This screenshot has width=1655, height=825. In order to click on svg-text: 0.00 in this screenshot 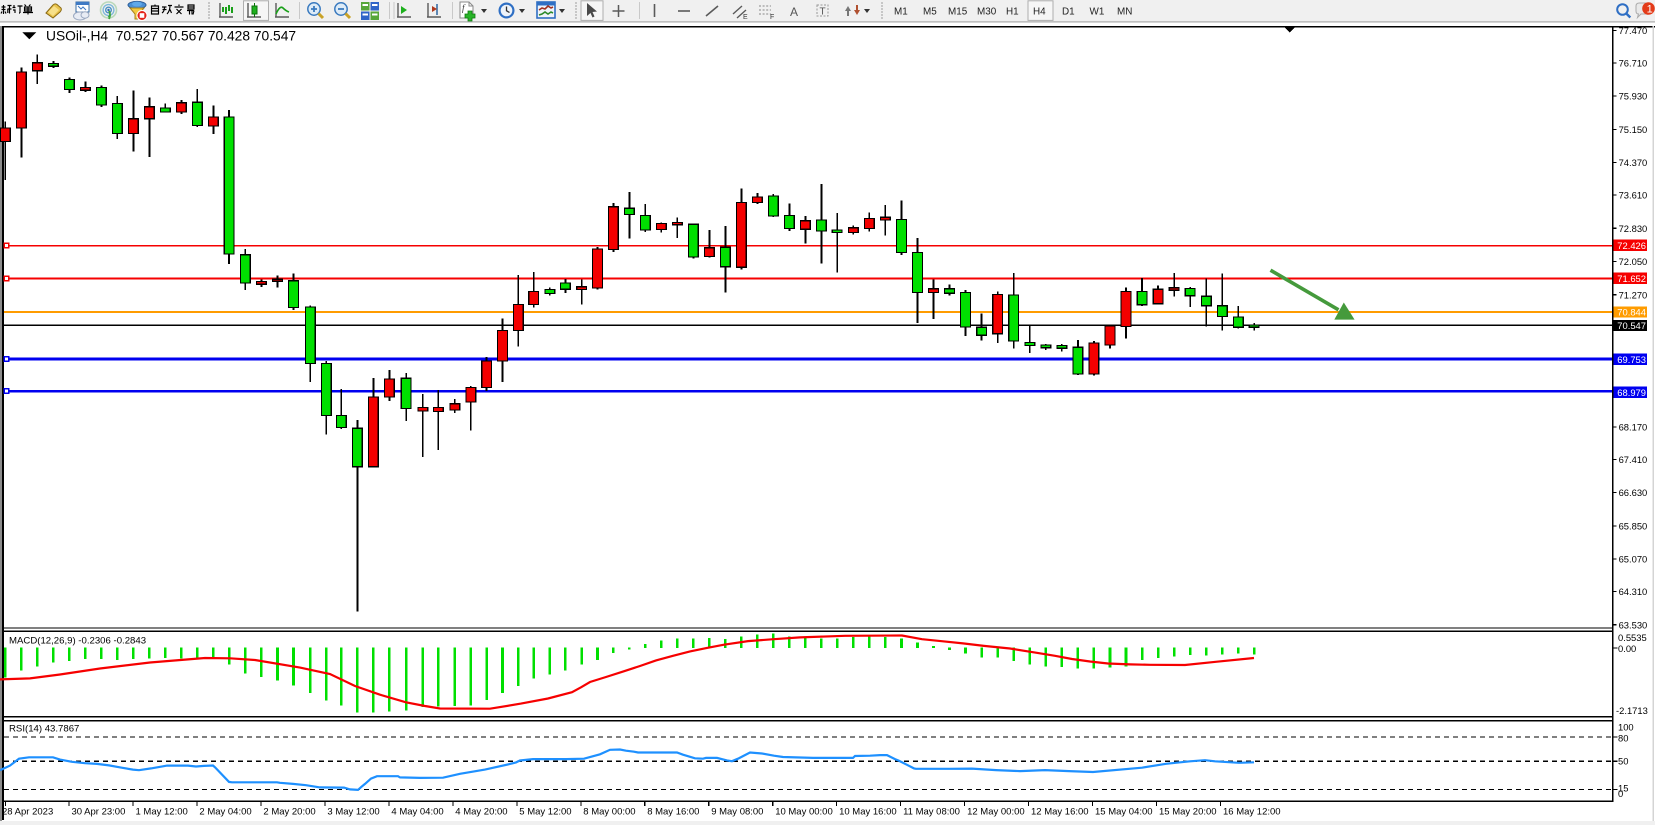, I will do `click(1627, 648)`.